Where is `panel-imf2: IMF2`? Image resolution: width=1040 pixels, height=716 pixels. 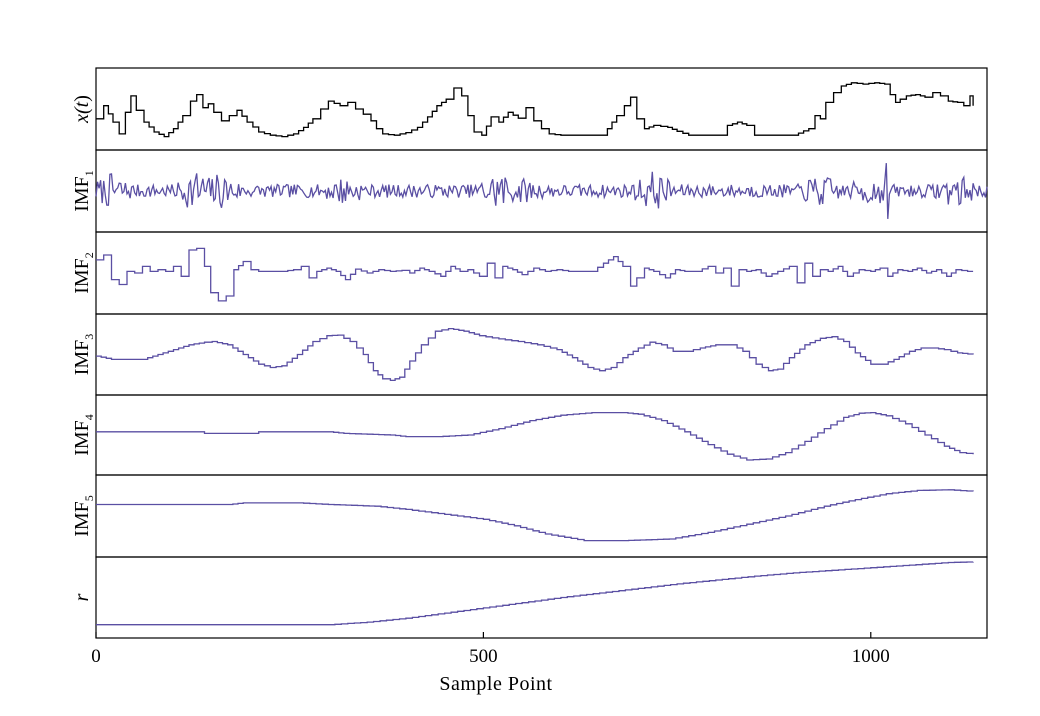 panel-imf2: IMF2 is located at coordinates (529, 273).